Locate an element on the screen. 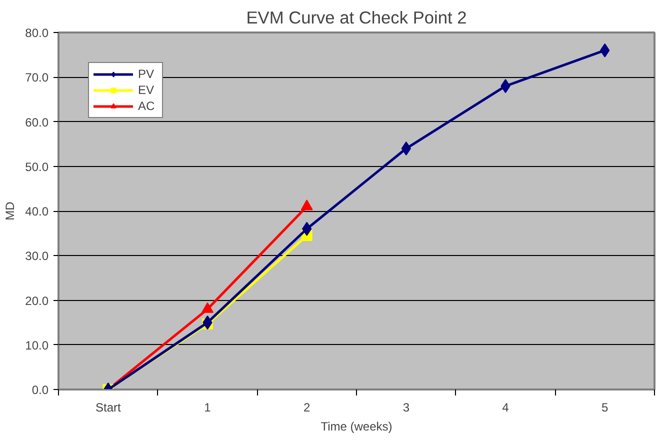 The height and width of the screenshot is (440, 668). y-tick-label: 10.0 is located at coordinates (37, 345).